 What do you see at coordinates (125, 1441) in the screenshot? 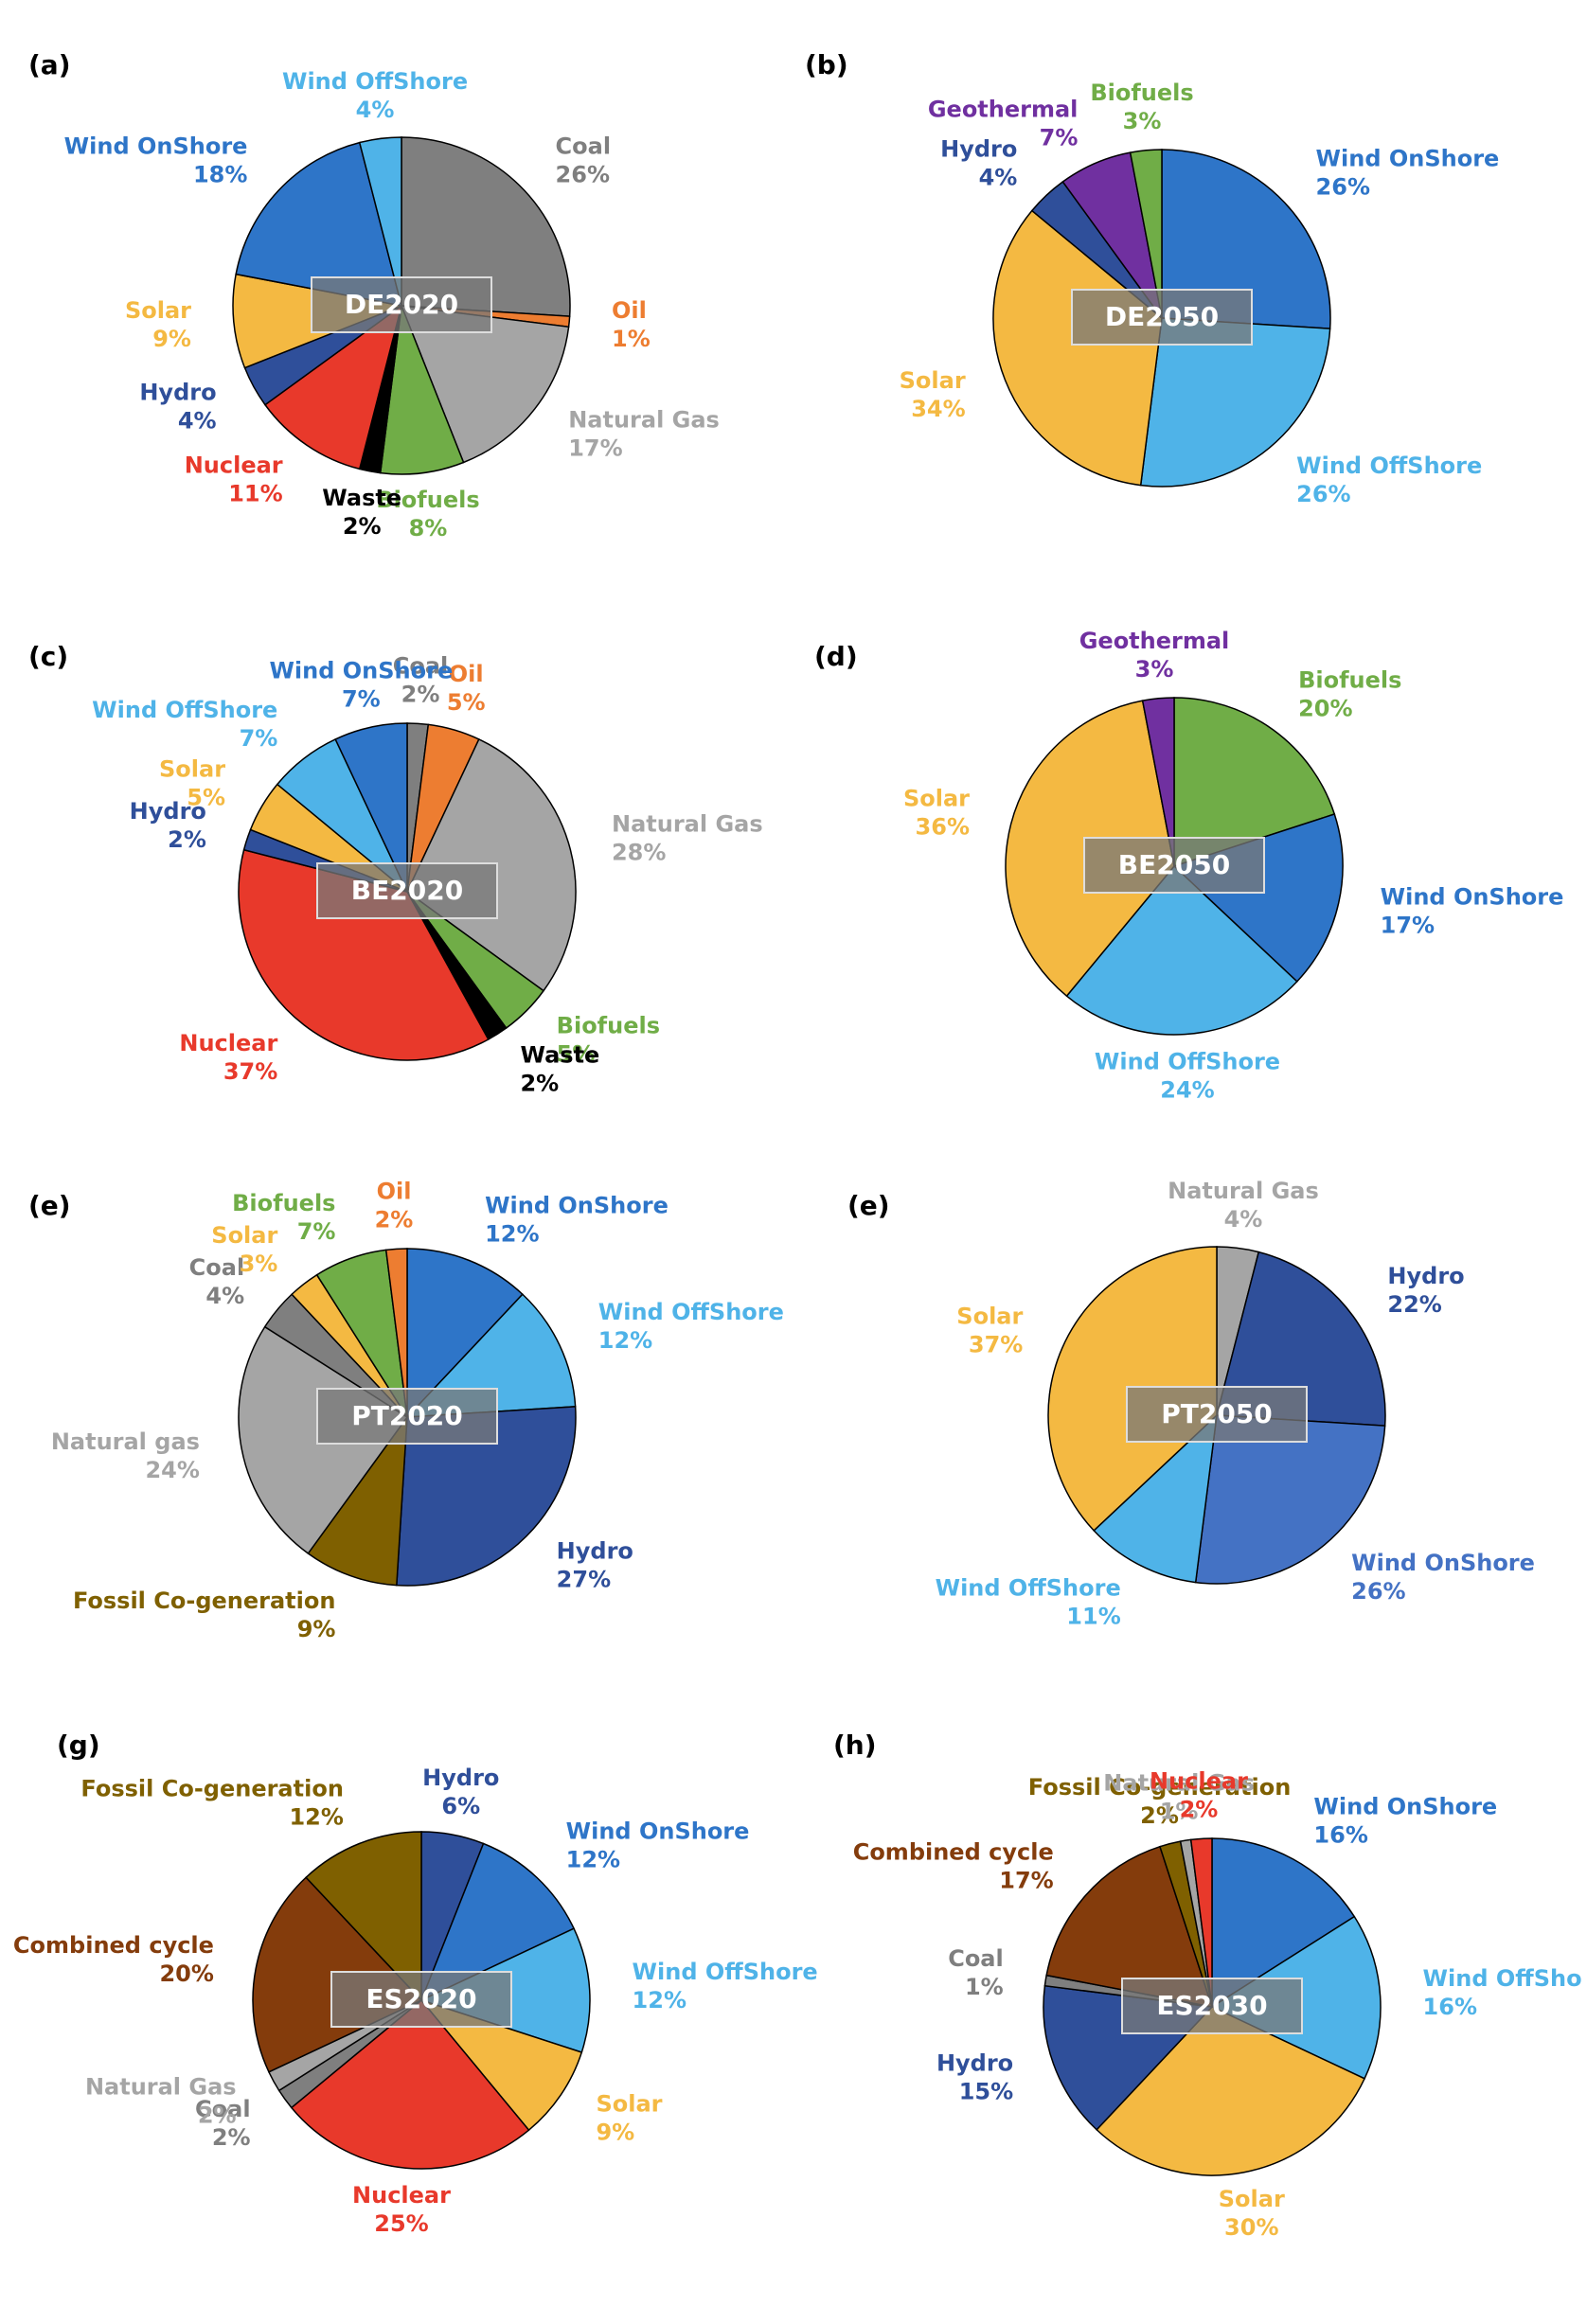
I see `slice-name: Natural gas` at bounding box center [125, 1441].